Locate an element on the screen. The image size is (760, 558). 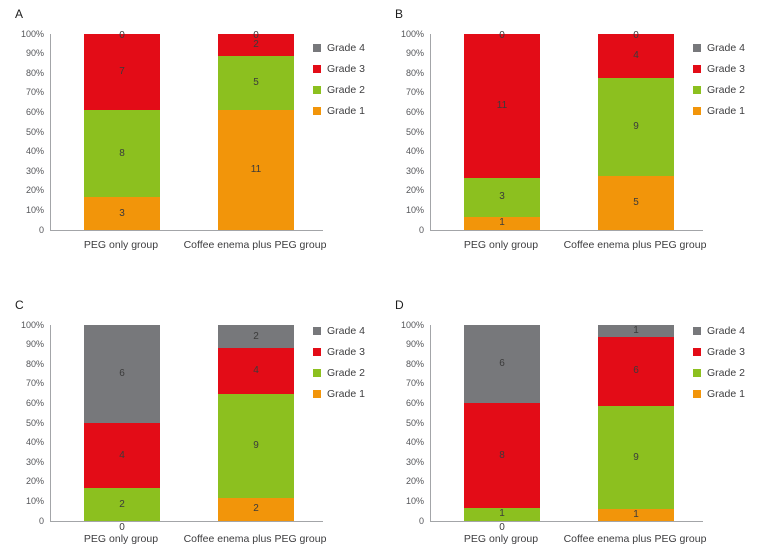
value-label: 9 is located at coordinates (636, 457).